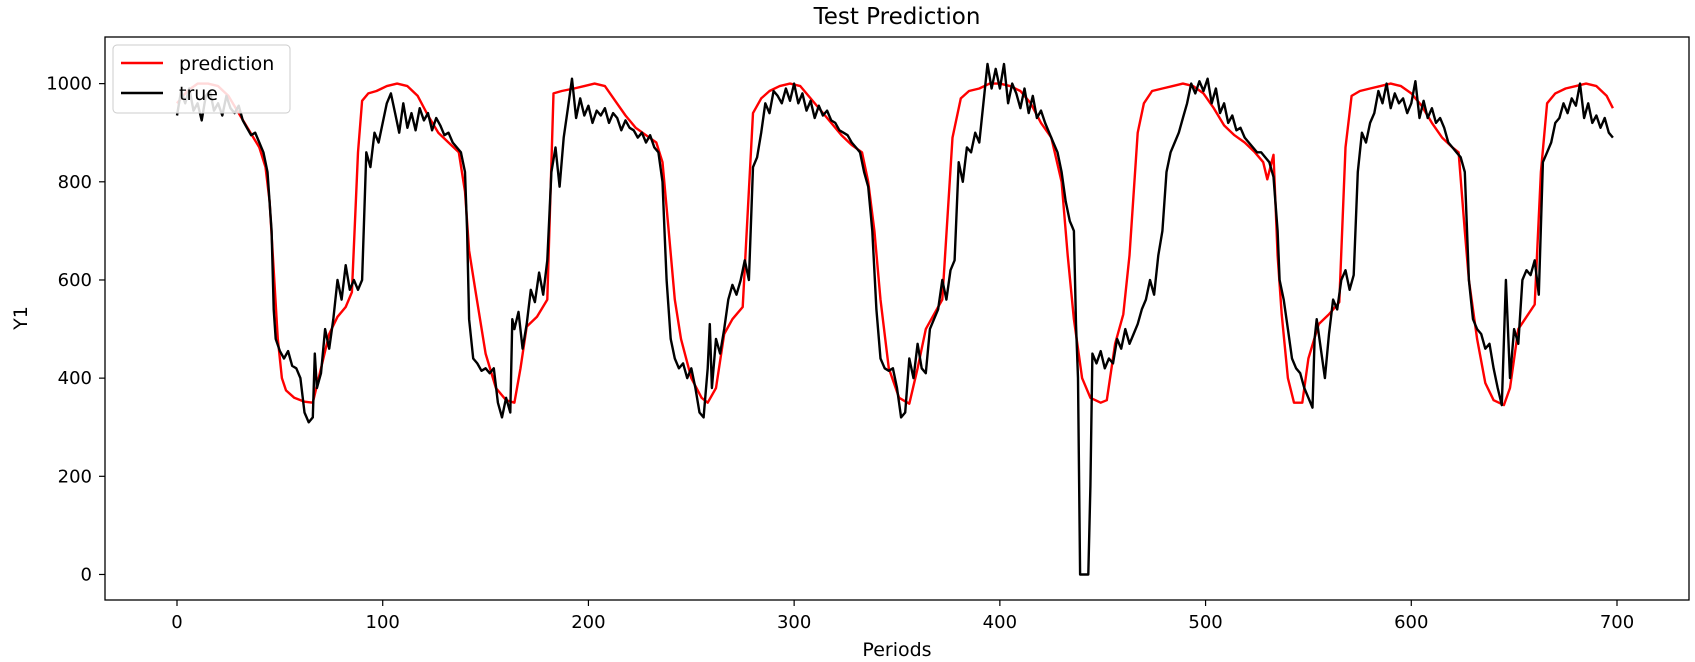 Image resolution: width=1695 pixels, height=662 pixels. I want to click on y-axis-title: Y1, so click(21, 318).